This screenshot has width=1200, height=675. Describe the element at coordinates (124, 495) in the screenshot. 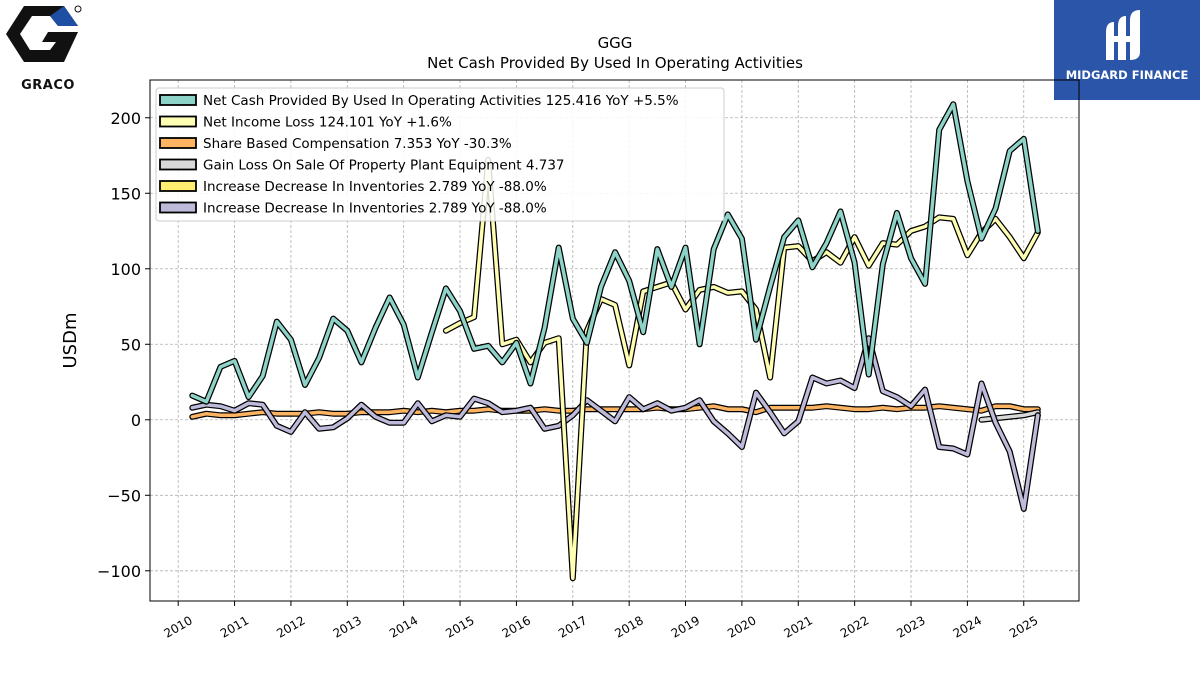

I see `y-tick-label: −50` at that location.